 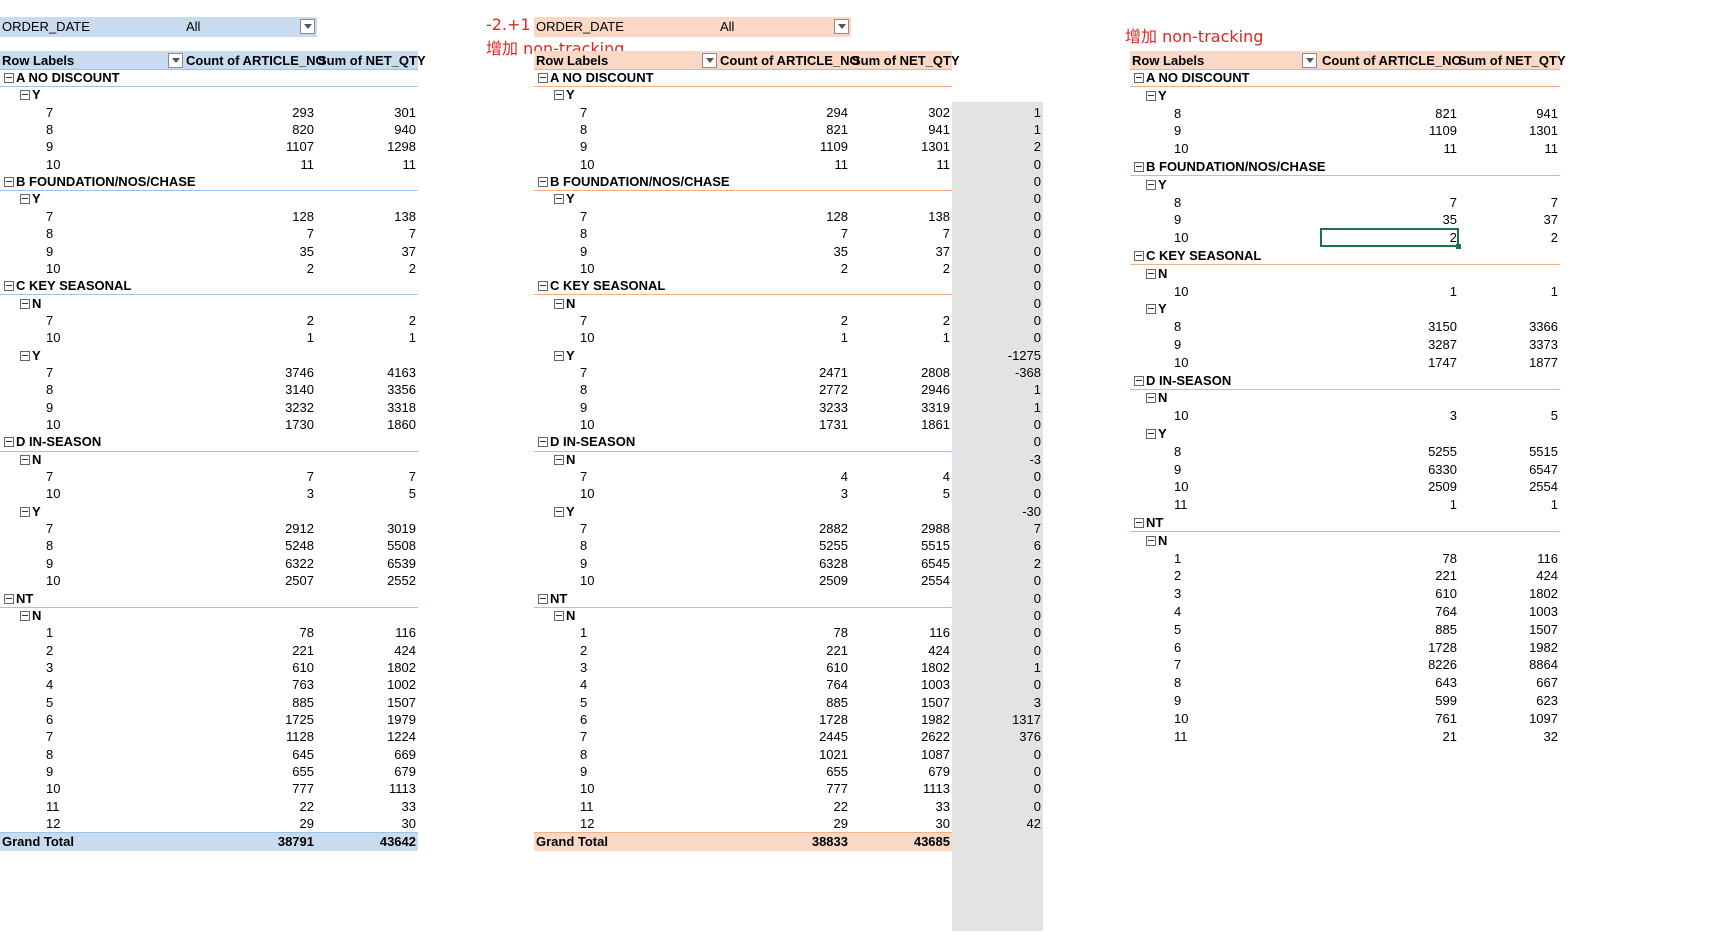 What do you see at coordinates (1181, 238) in the screenshot?
I see `row-label-text: 10` at bounding box center [1181, 238].